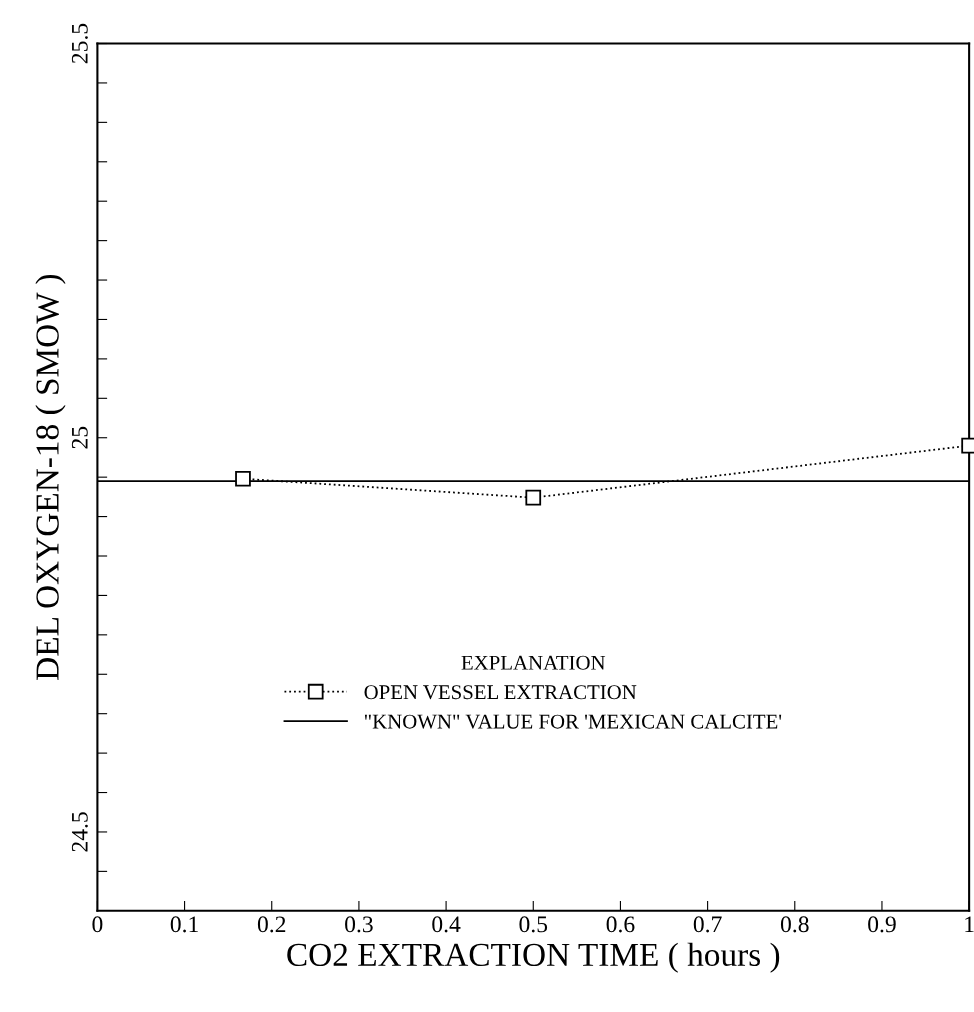 Image resolution: width=974 pixels, height=1012 pixels. I want to click on y-tick-label: 24.5, so click(79, 832).